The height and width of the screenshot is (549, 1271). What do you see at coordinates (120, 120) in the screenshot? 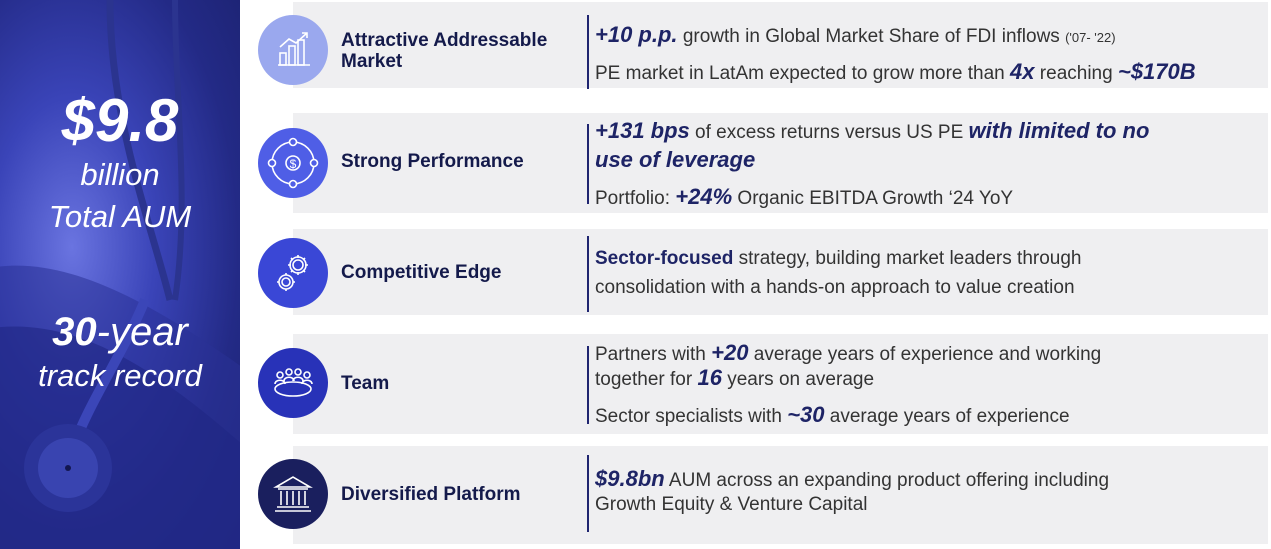
I see `aum-value: $9.8` at bounding box center [120, 120].